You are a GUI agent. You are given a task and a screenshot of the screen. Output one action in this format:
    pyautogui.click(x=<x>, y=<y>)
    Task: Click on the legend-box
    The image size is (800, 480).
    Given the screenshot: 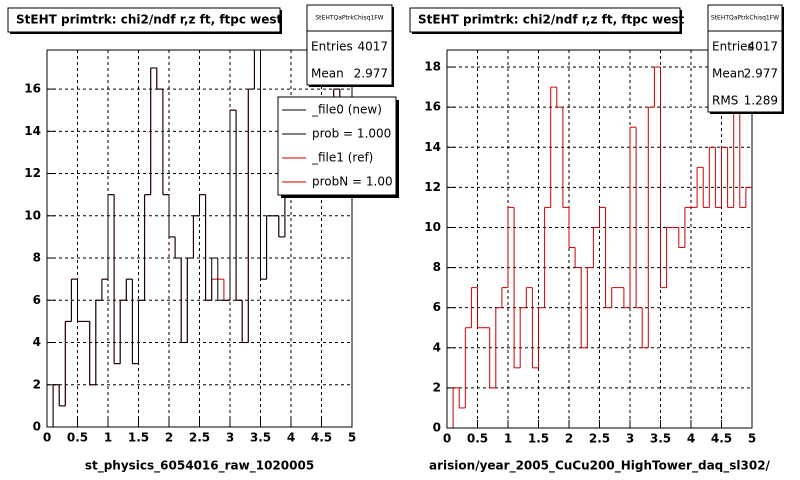 What is the action you would take?
    pyautogui.click(x=337, y=146)
    